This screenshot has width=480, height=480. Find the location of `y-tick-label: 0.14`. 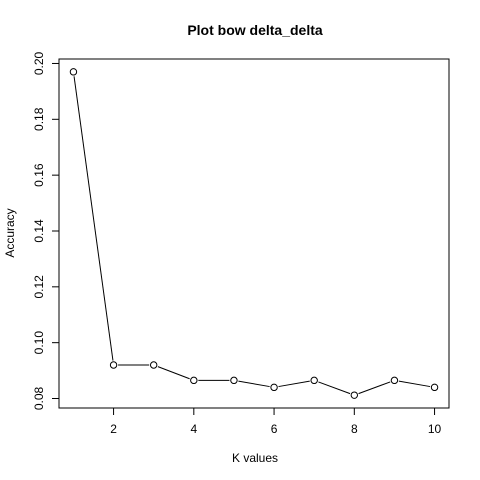

y-tick-label: 0.14 is located at coordinates (39, 231).